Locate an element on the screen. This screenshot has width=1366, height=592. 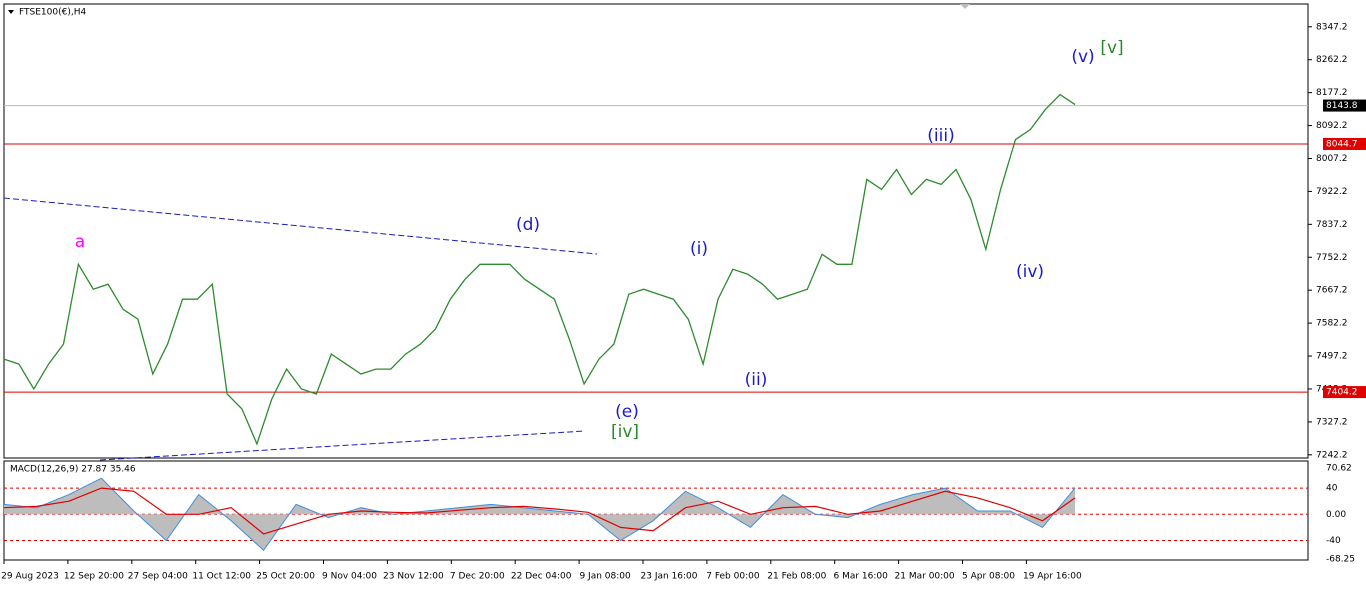
x-tick-label: 11 Oct 12:00 is located at coordinates (221, 577).